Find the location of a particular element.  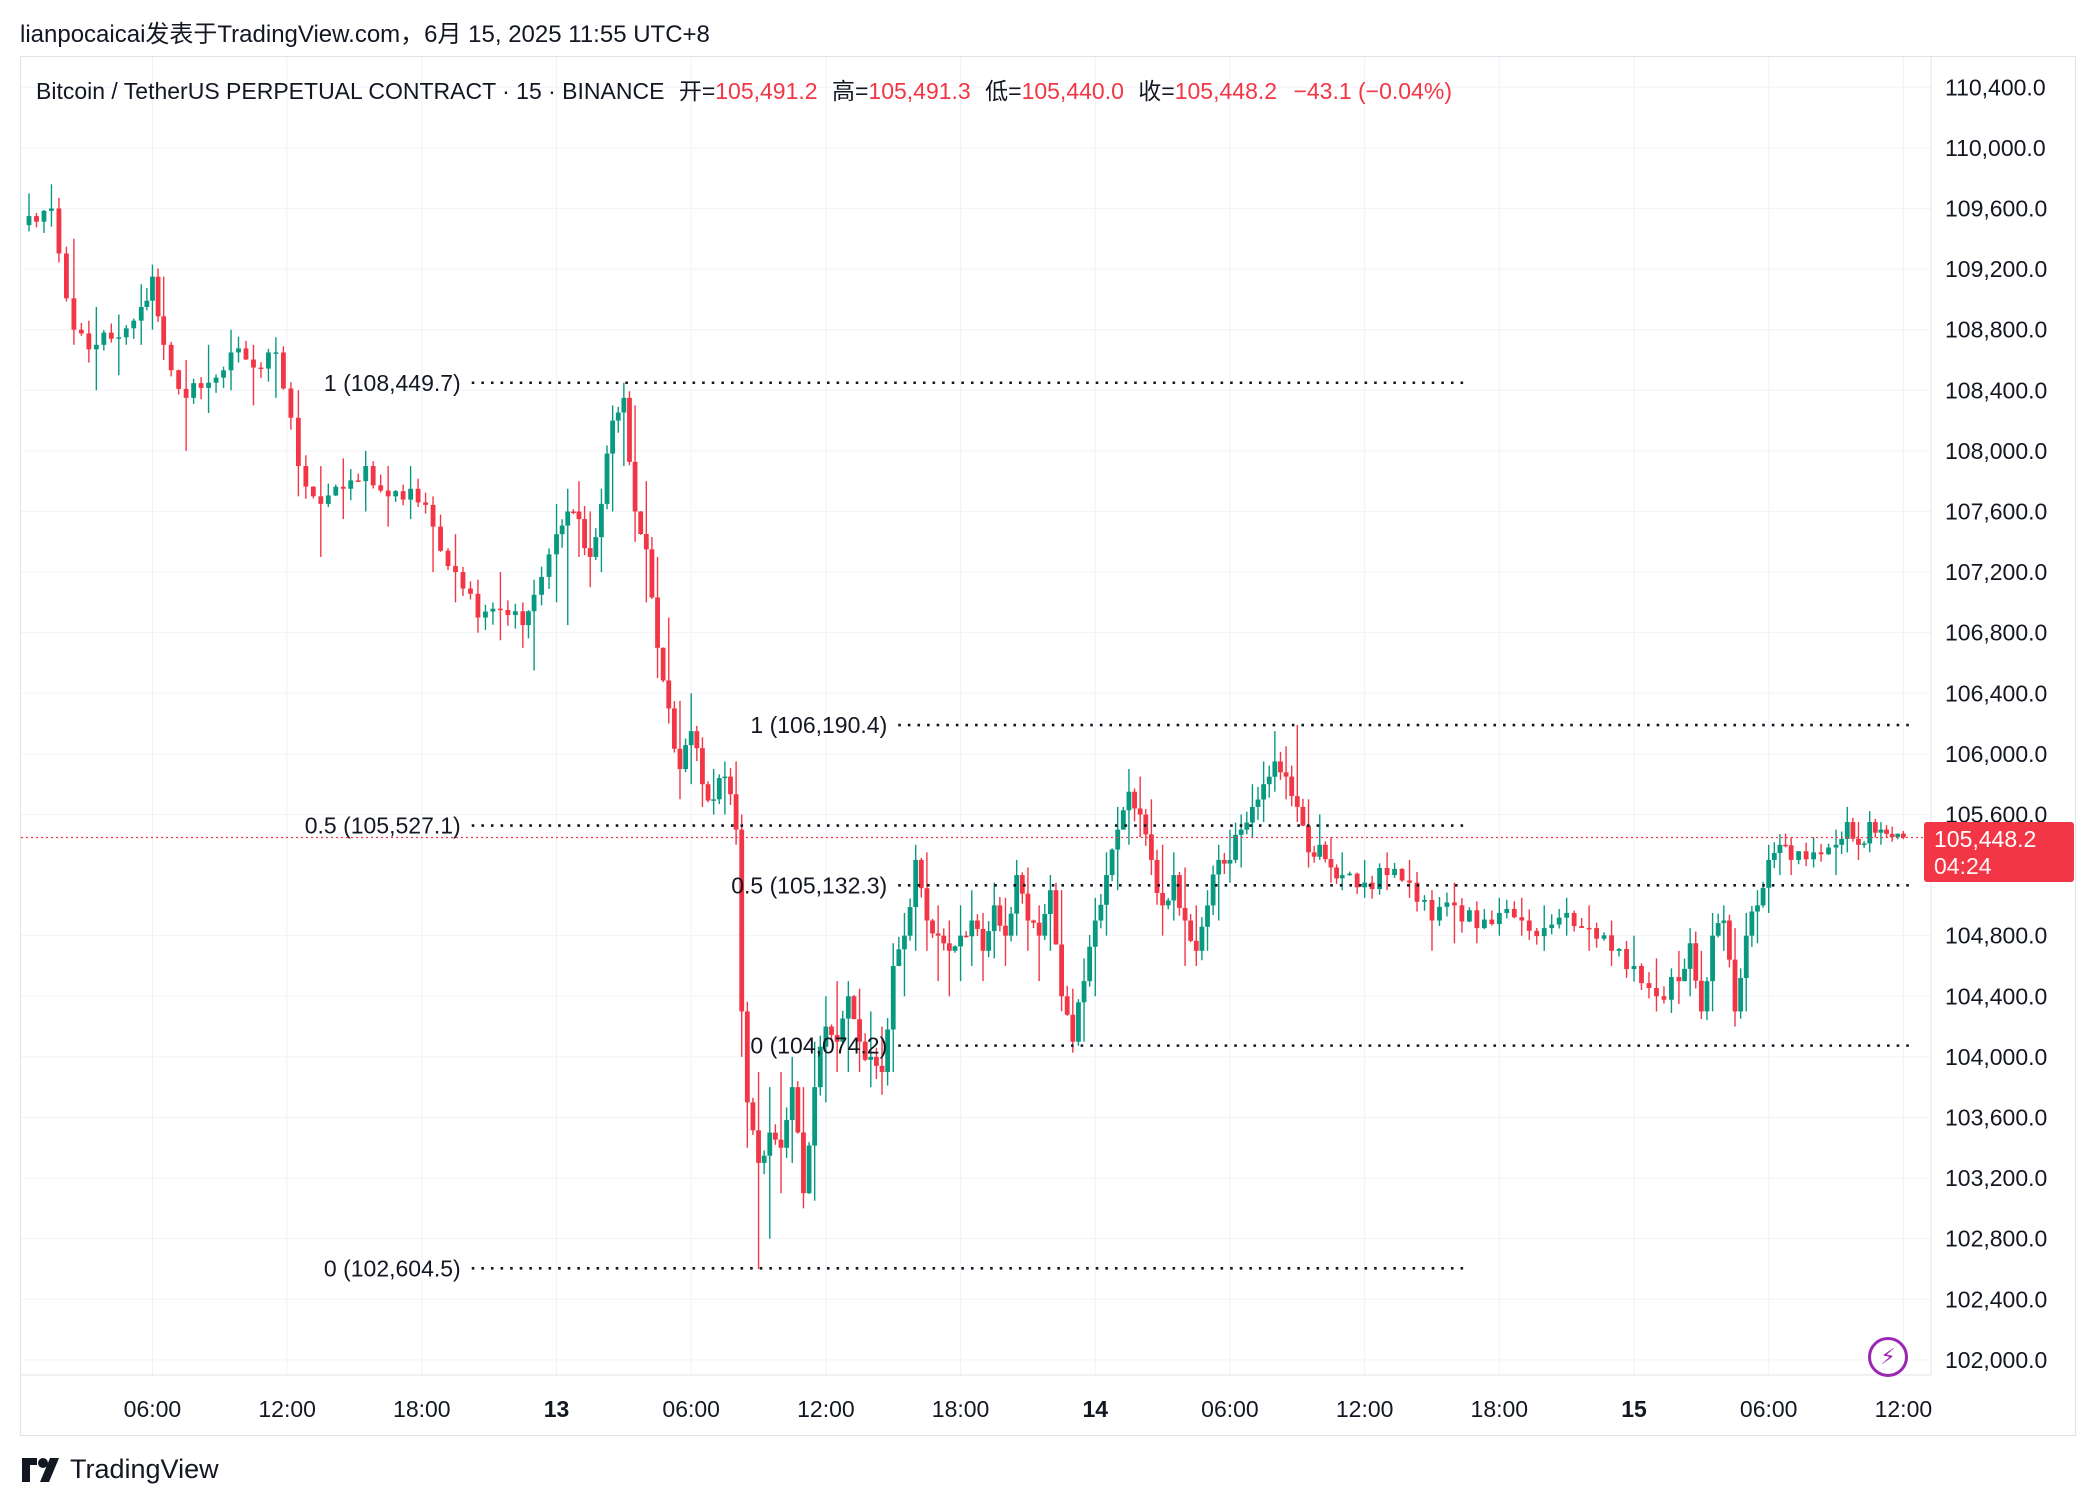

bar-countdown: 04:24 is located at coordinates (1963, 866).